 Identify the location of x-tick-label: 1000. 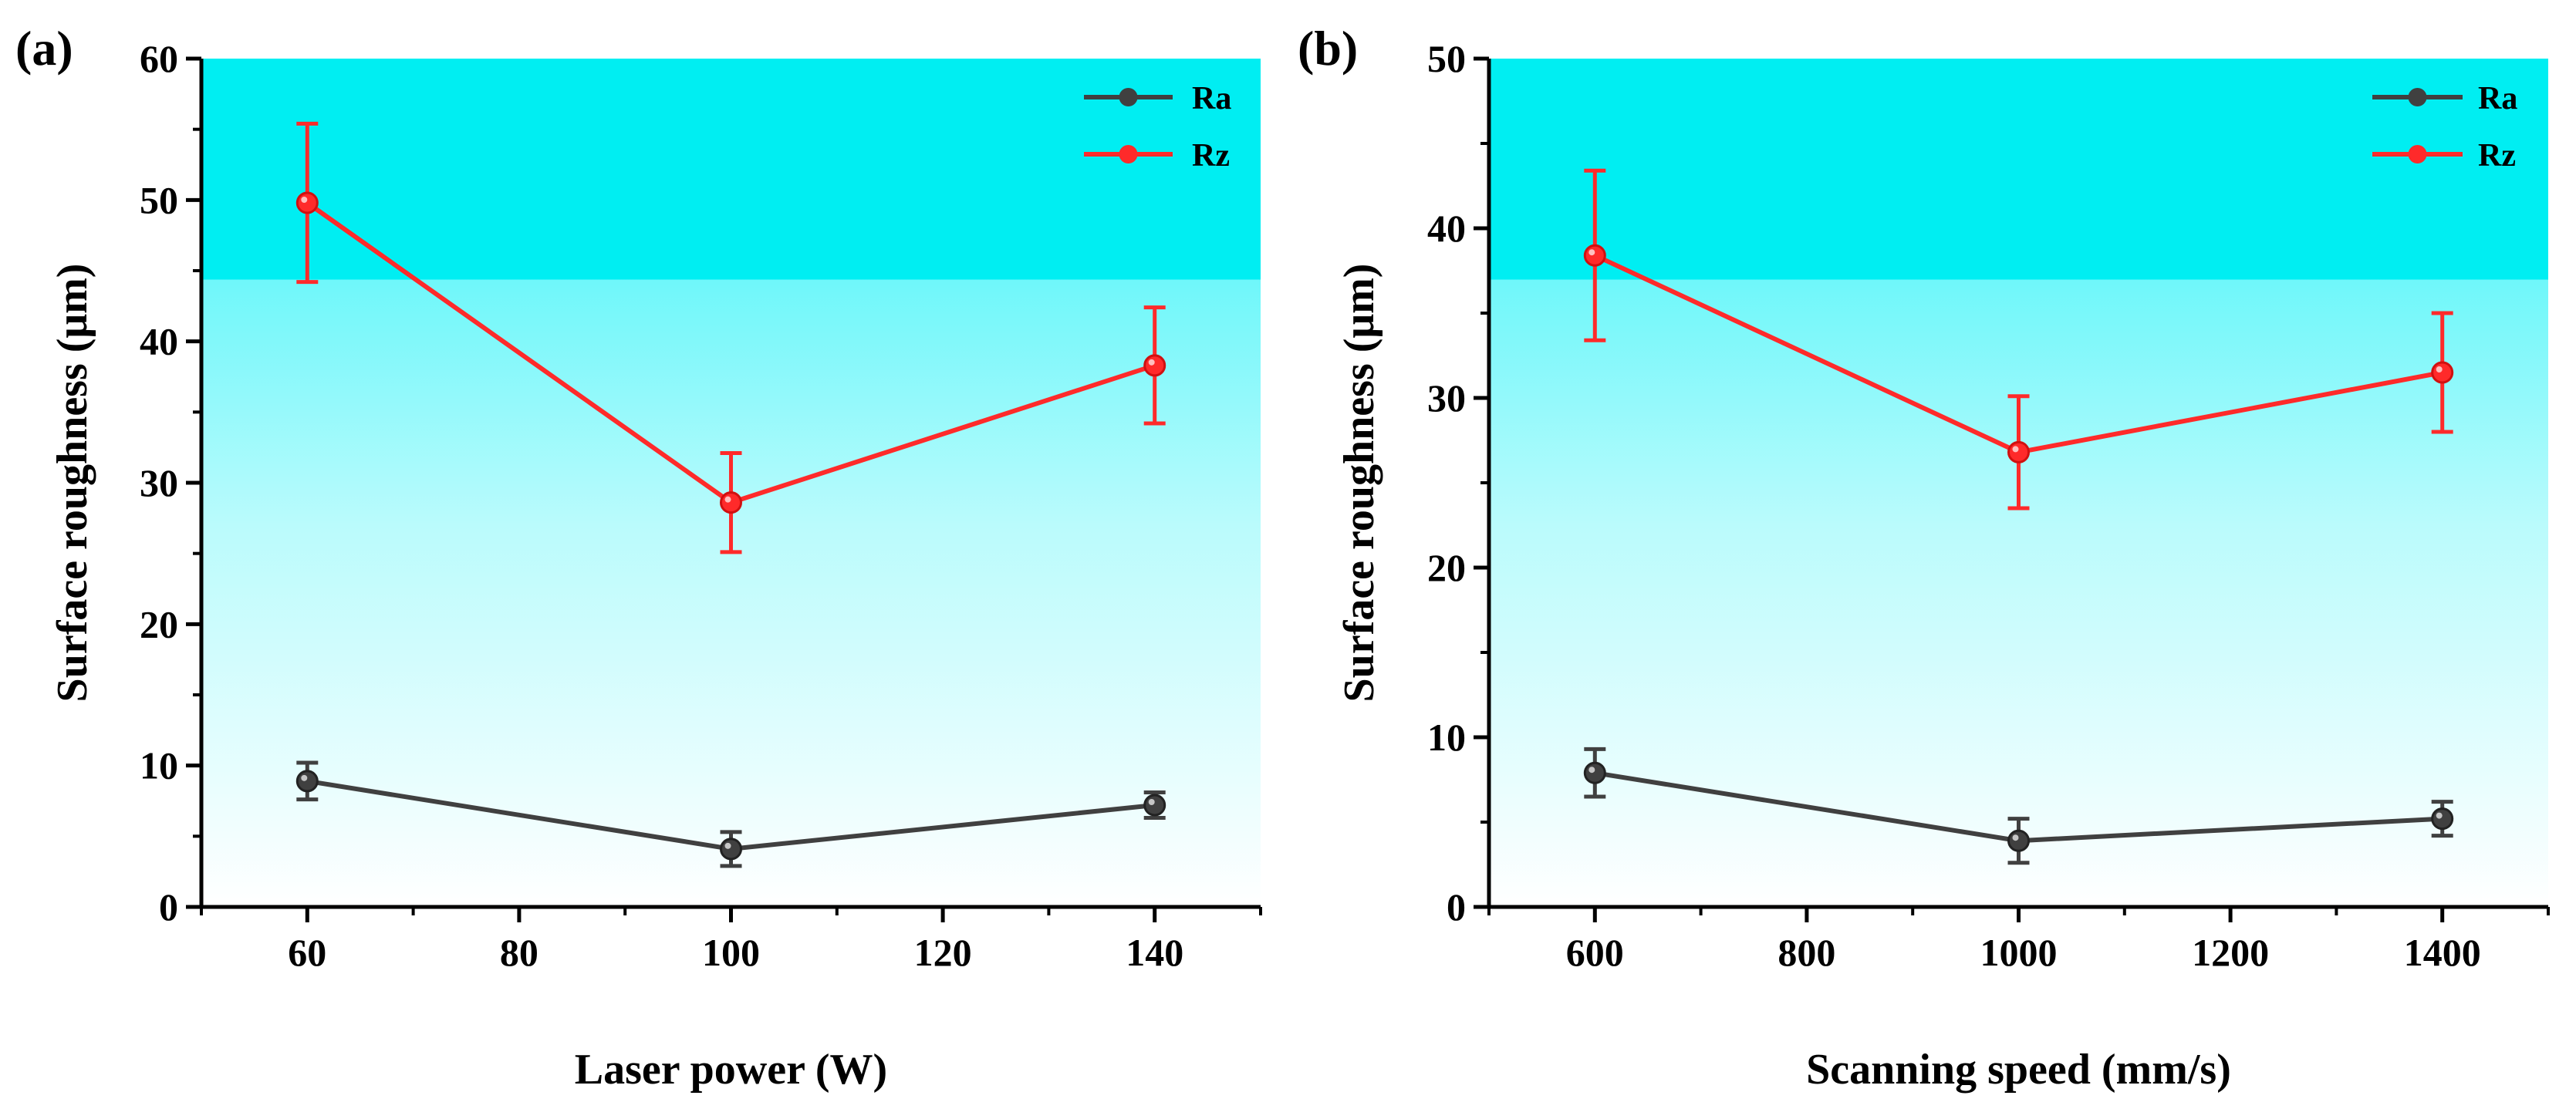
(2019, 952).